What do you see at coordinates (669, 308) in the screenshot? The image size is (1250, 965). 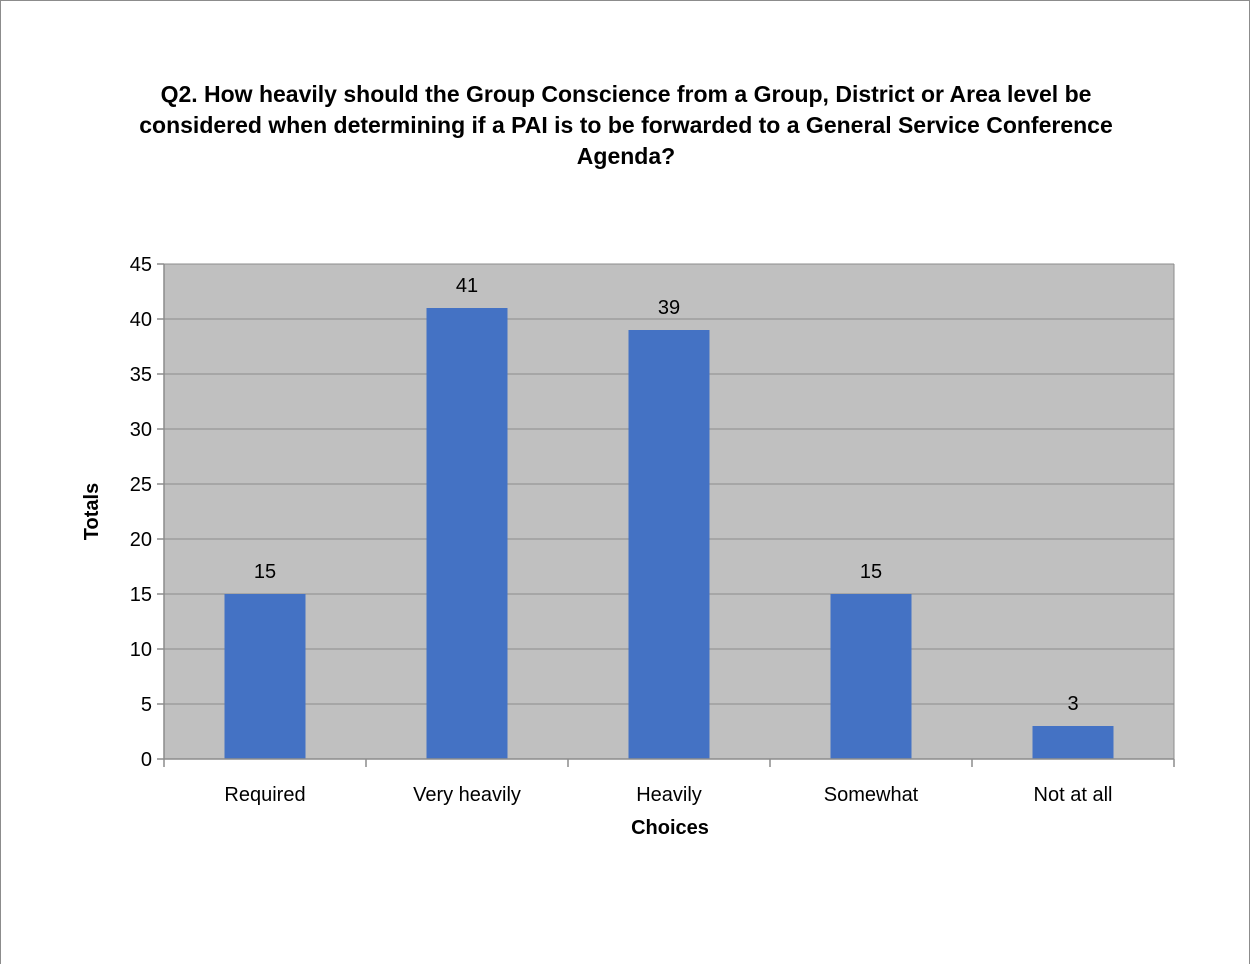 I see `data-label: 39` at bounding box center [669, 308].